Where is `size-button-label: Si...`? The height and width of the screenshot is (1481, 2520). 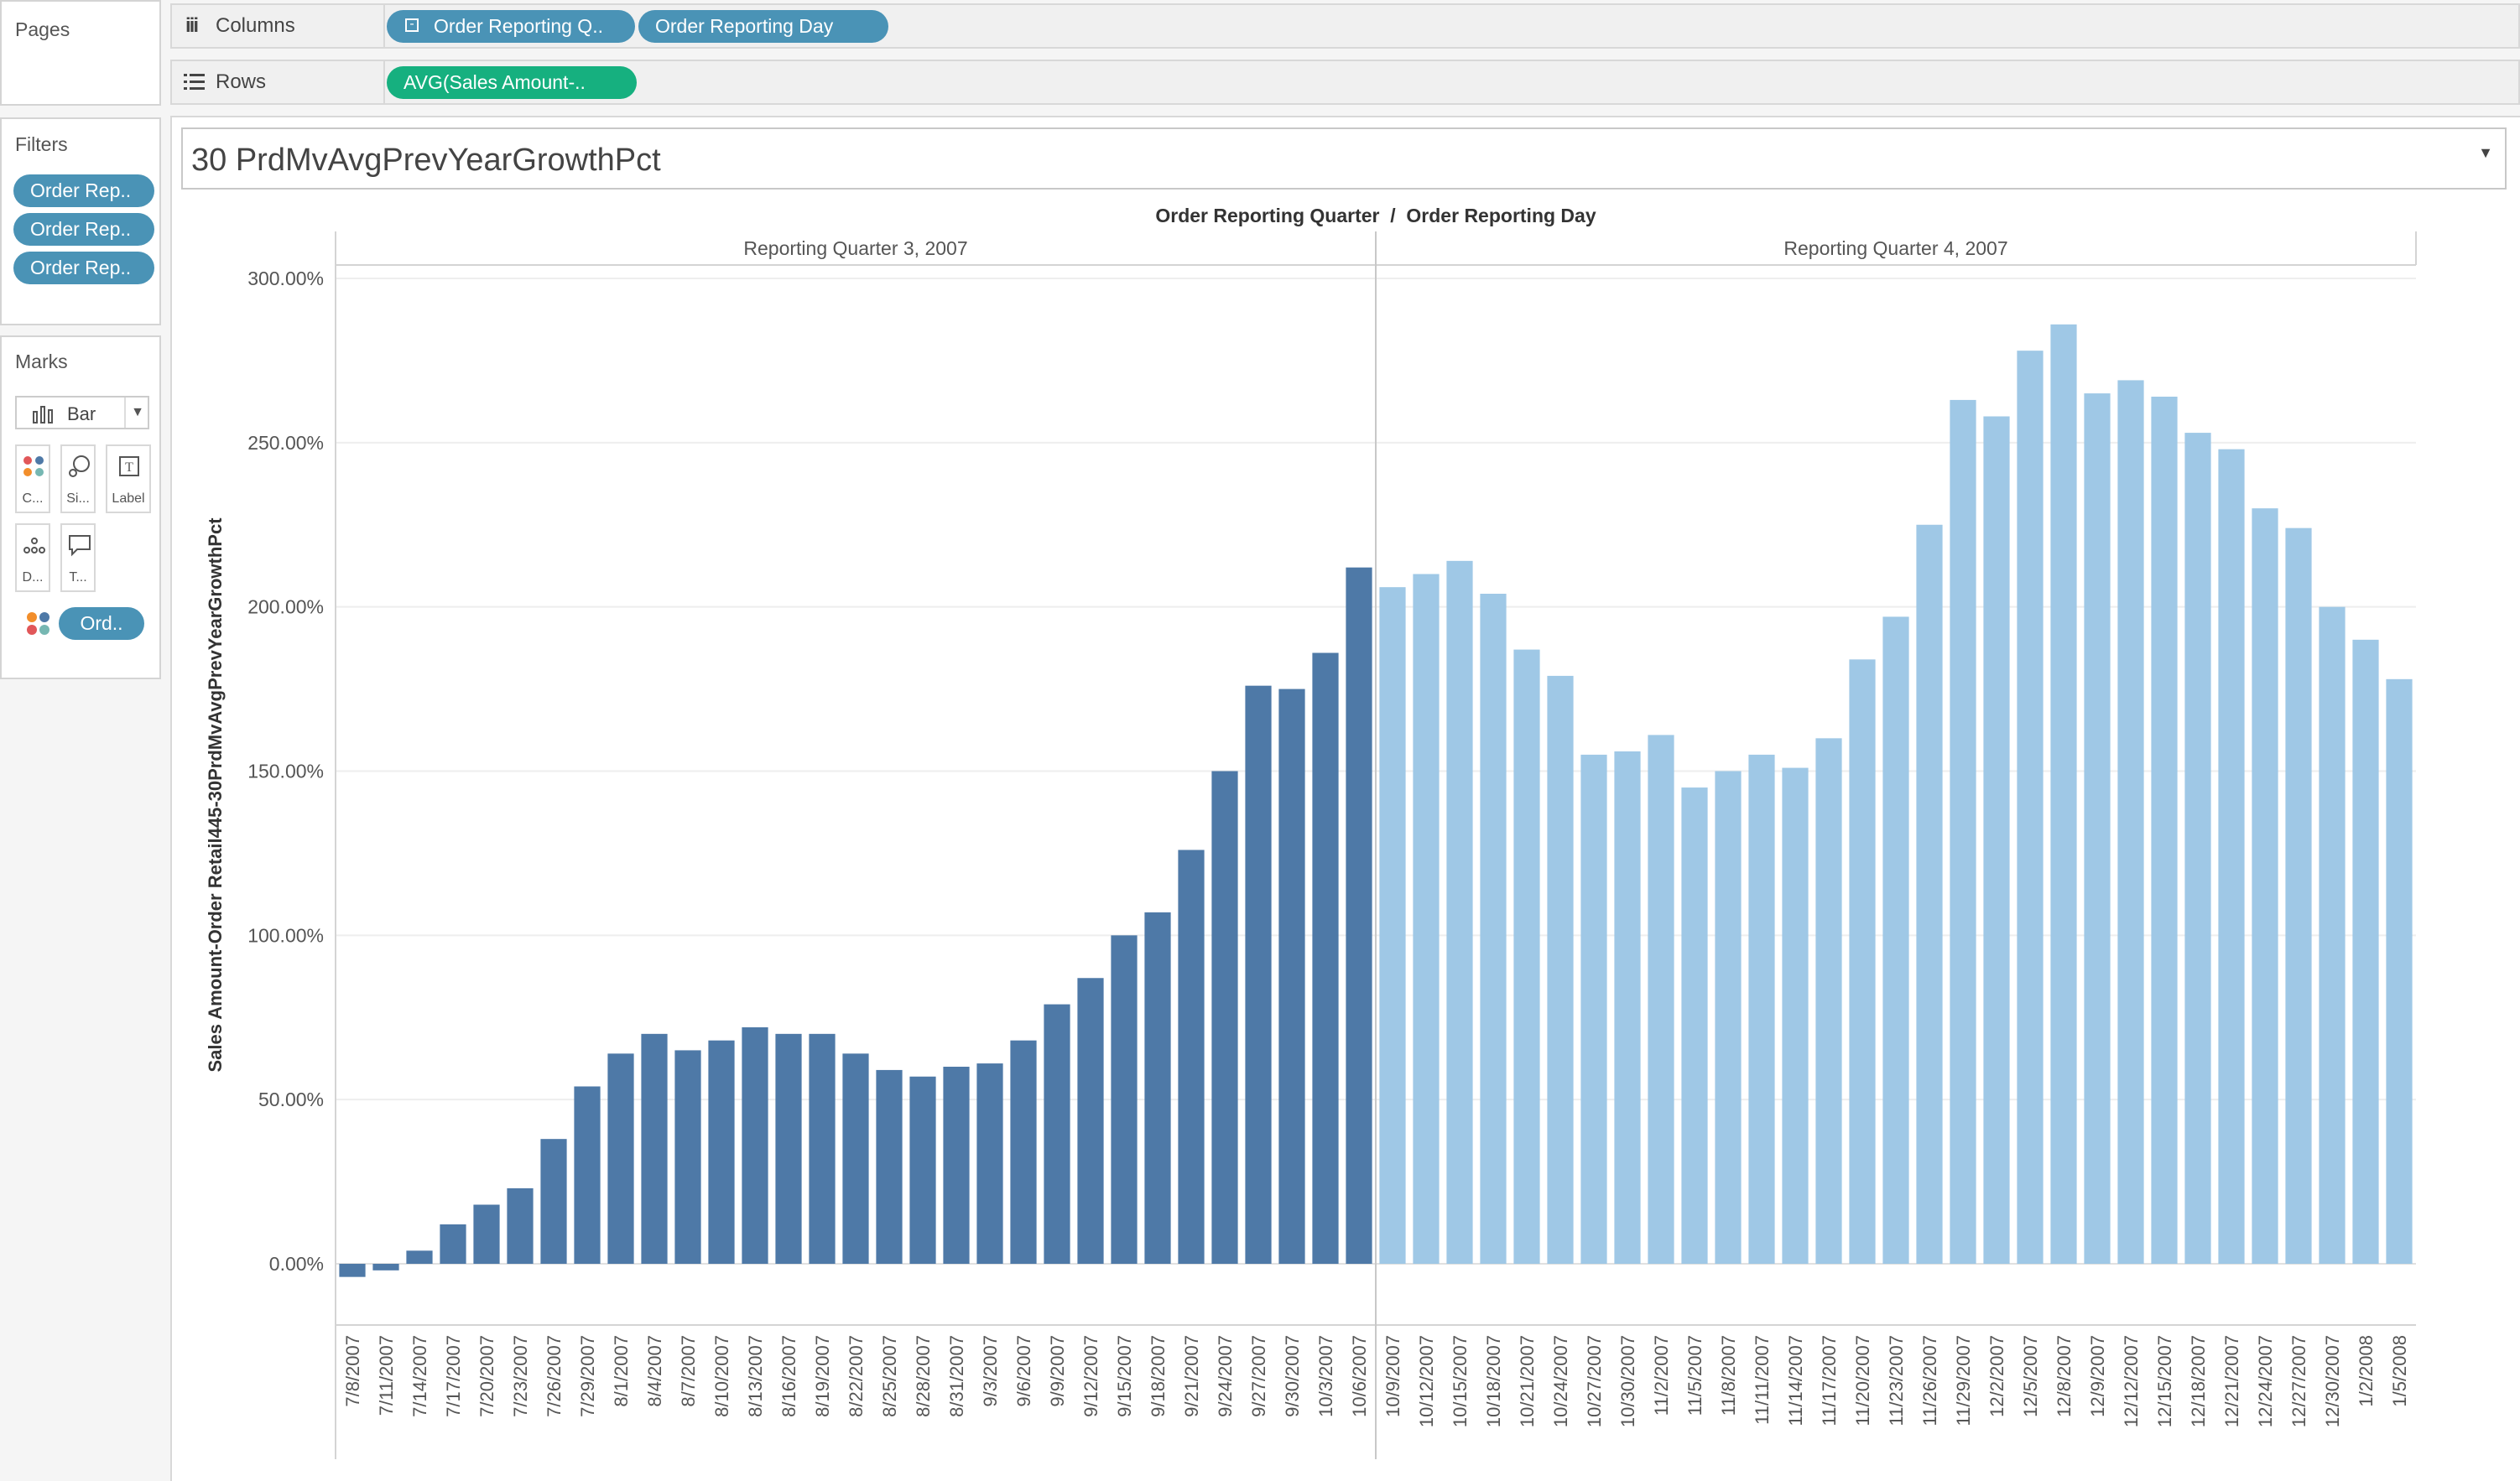 size-button-label: Si... is located at coordinates (78, 498).